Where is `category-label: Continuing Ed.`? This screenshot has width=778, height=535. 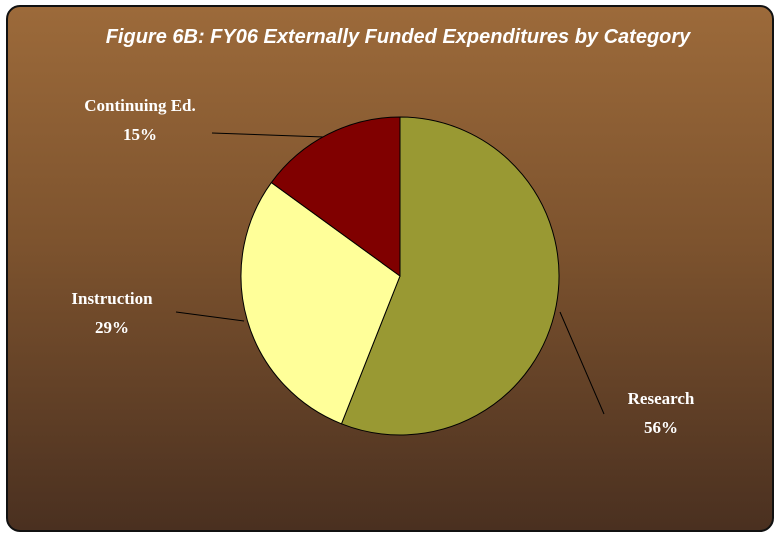
category-label: Continuing Ed. is located at coordinates (140, 105).